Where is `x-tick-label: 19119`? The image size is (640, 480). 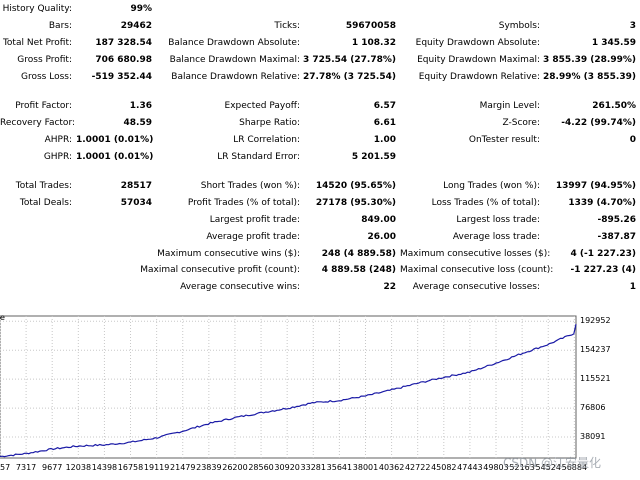
x-tick-label: 19119 is located at coordinates (156, 467).